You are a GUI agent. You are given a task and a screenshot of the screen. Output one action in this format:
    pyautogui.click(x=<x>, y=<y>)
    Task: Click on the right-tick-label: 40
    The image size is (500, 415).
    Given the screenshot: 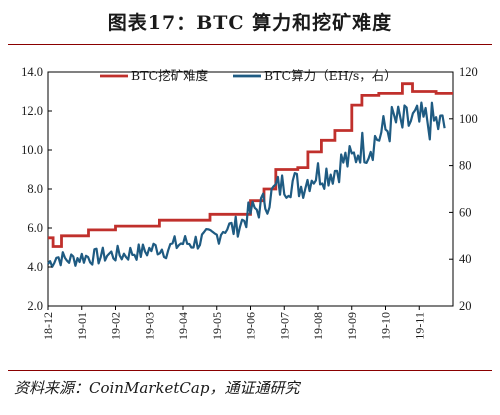 What is the action you would take?
    pyautogui.click(x=465, y=259)
    